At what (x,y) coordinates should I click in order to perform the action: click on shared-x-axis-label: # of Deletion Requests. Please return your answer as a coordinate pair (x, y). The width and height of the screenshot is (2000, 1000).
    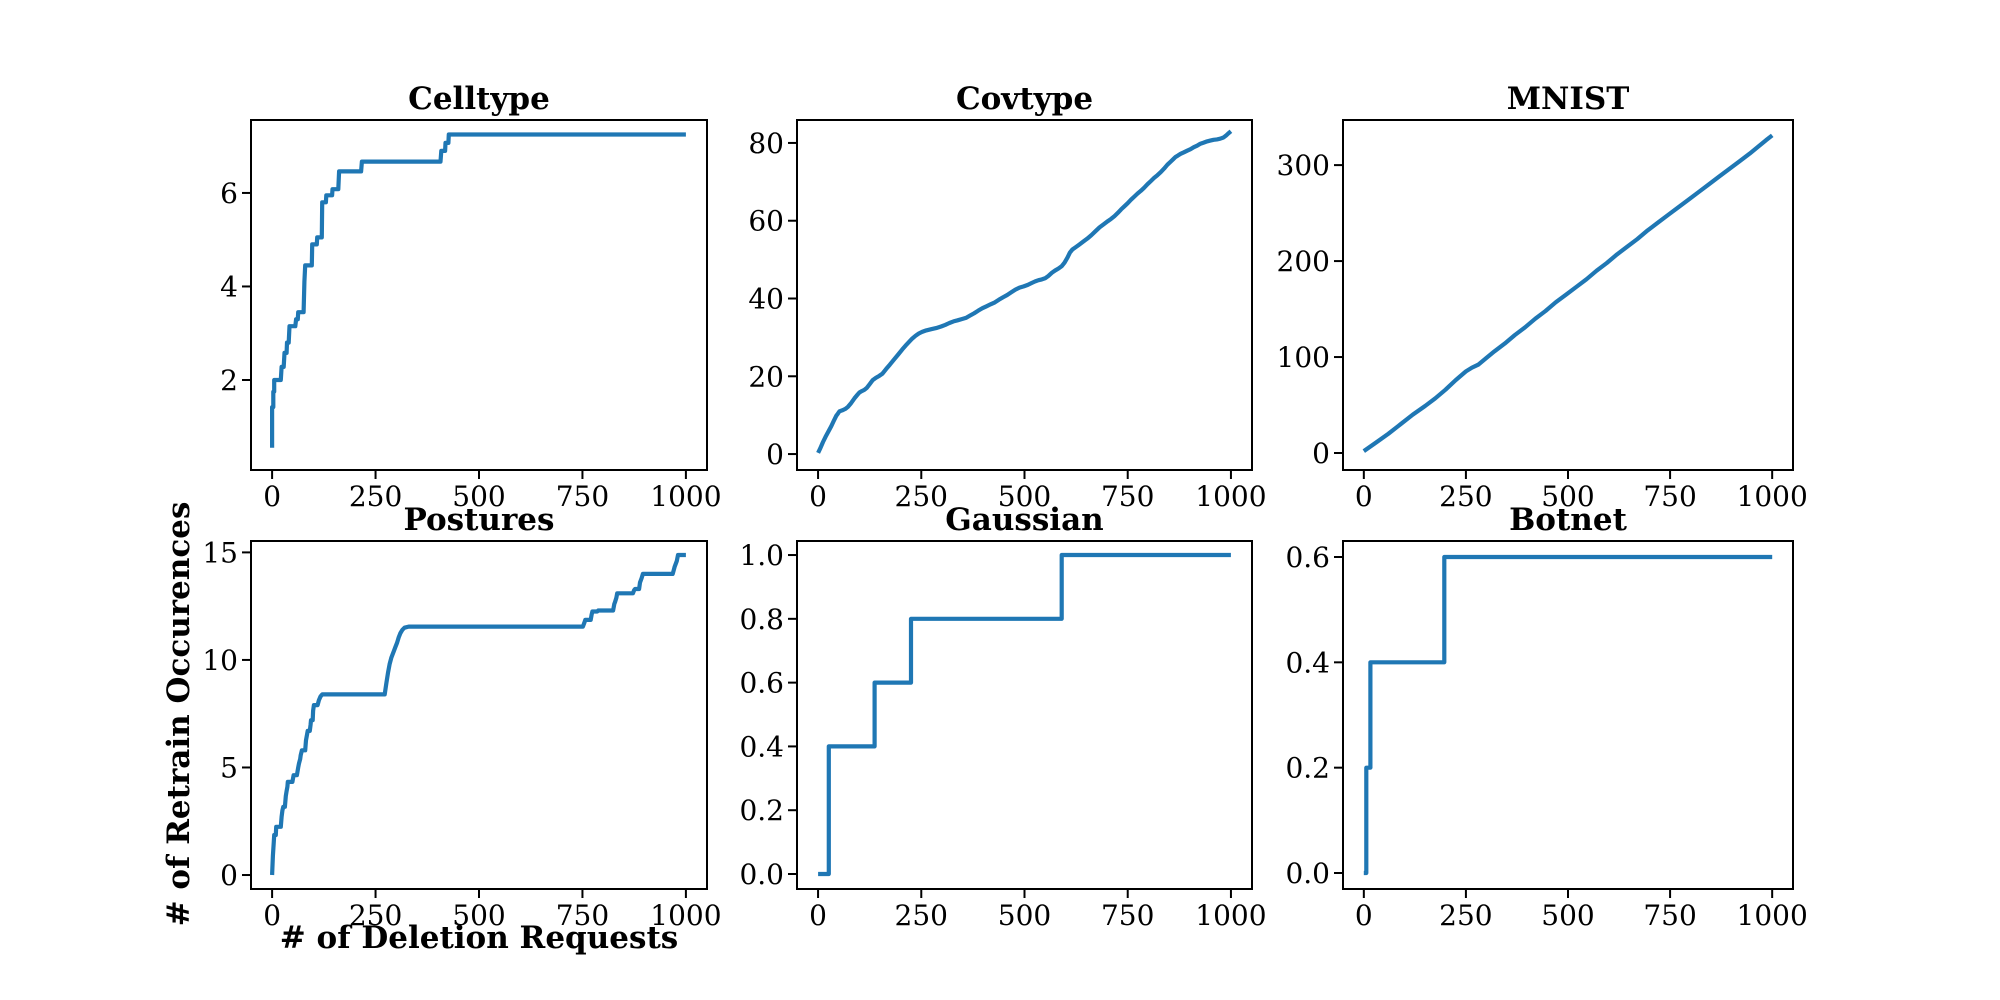
    Looking at the image, I should click on (479, 938).